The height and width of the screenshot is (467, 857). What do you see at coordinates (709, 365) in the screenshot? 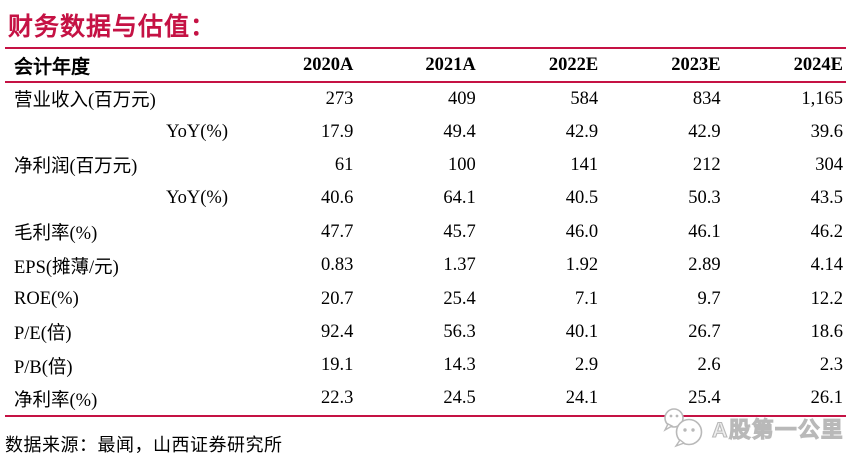
I see `cell-value: 2.6` at bounding box center [709, 365].